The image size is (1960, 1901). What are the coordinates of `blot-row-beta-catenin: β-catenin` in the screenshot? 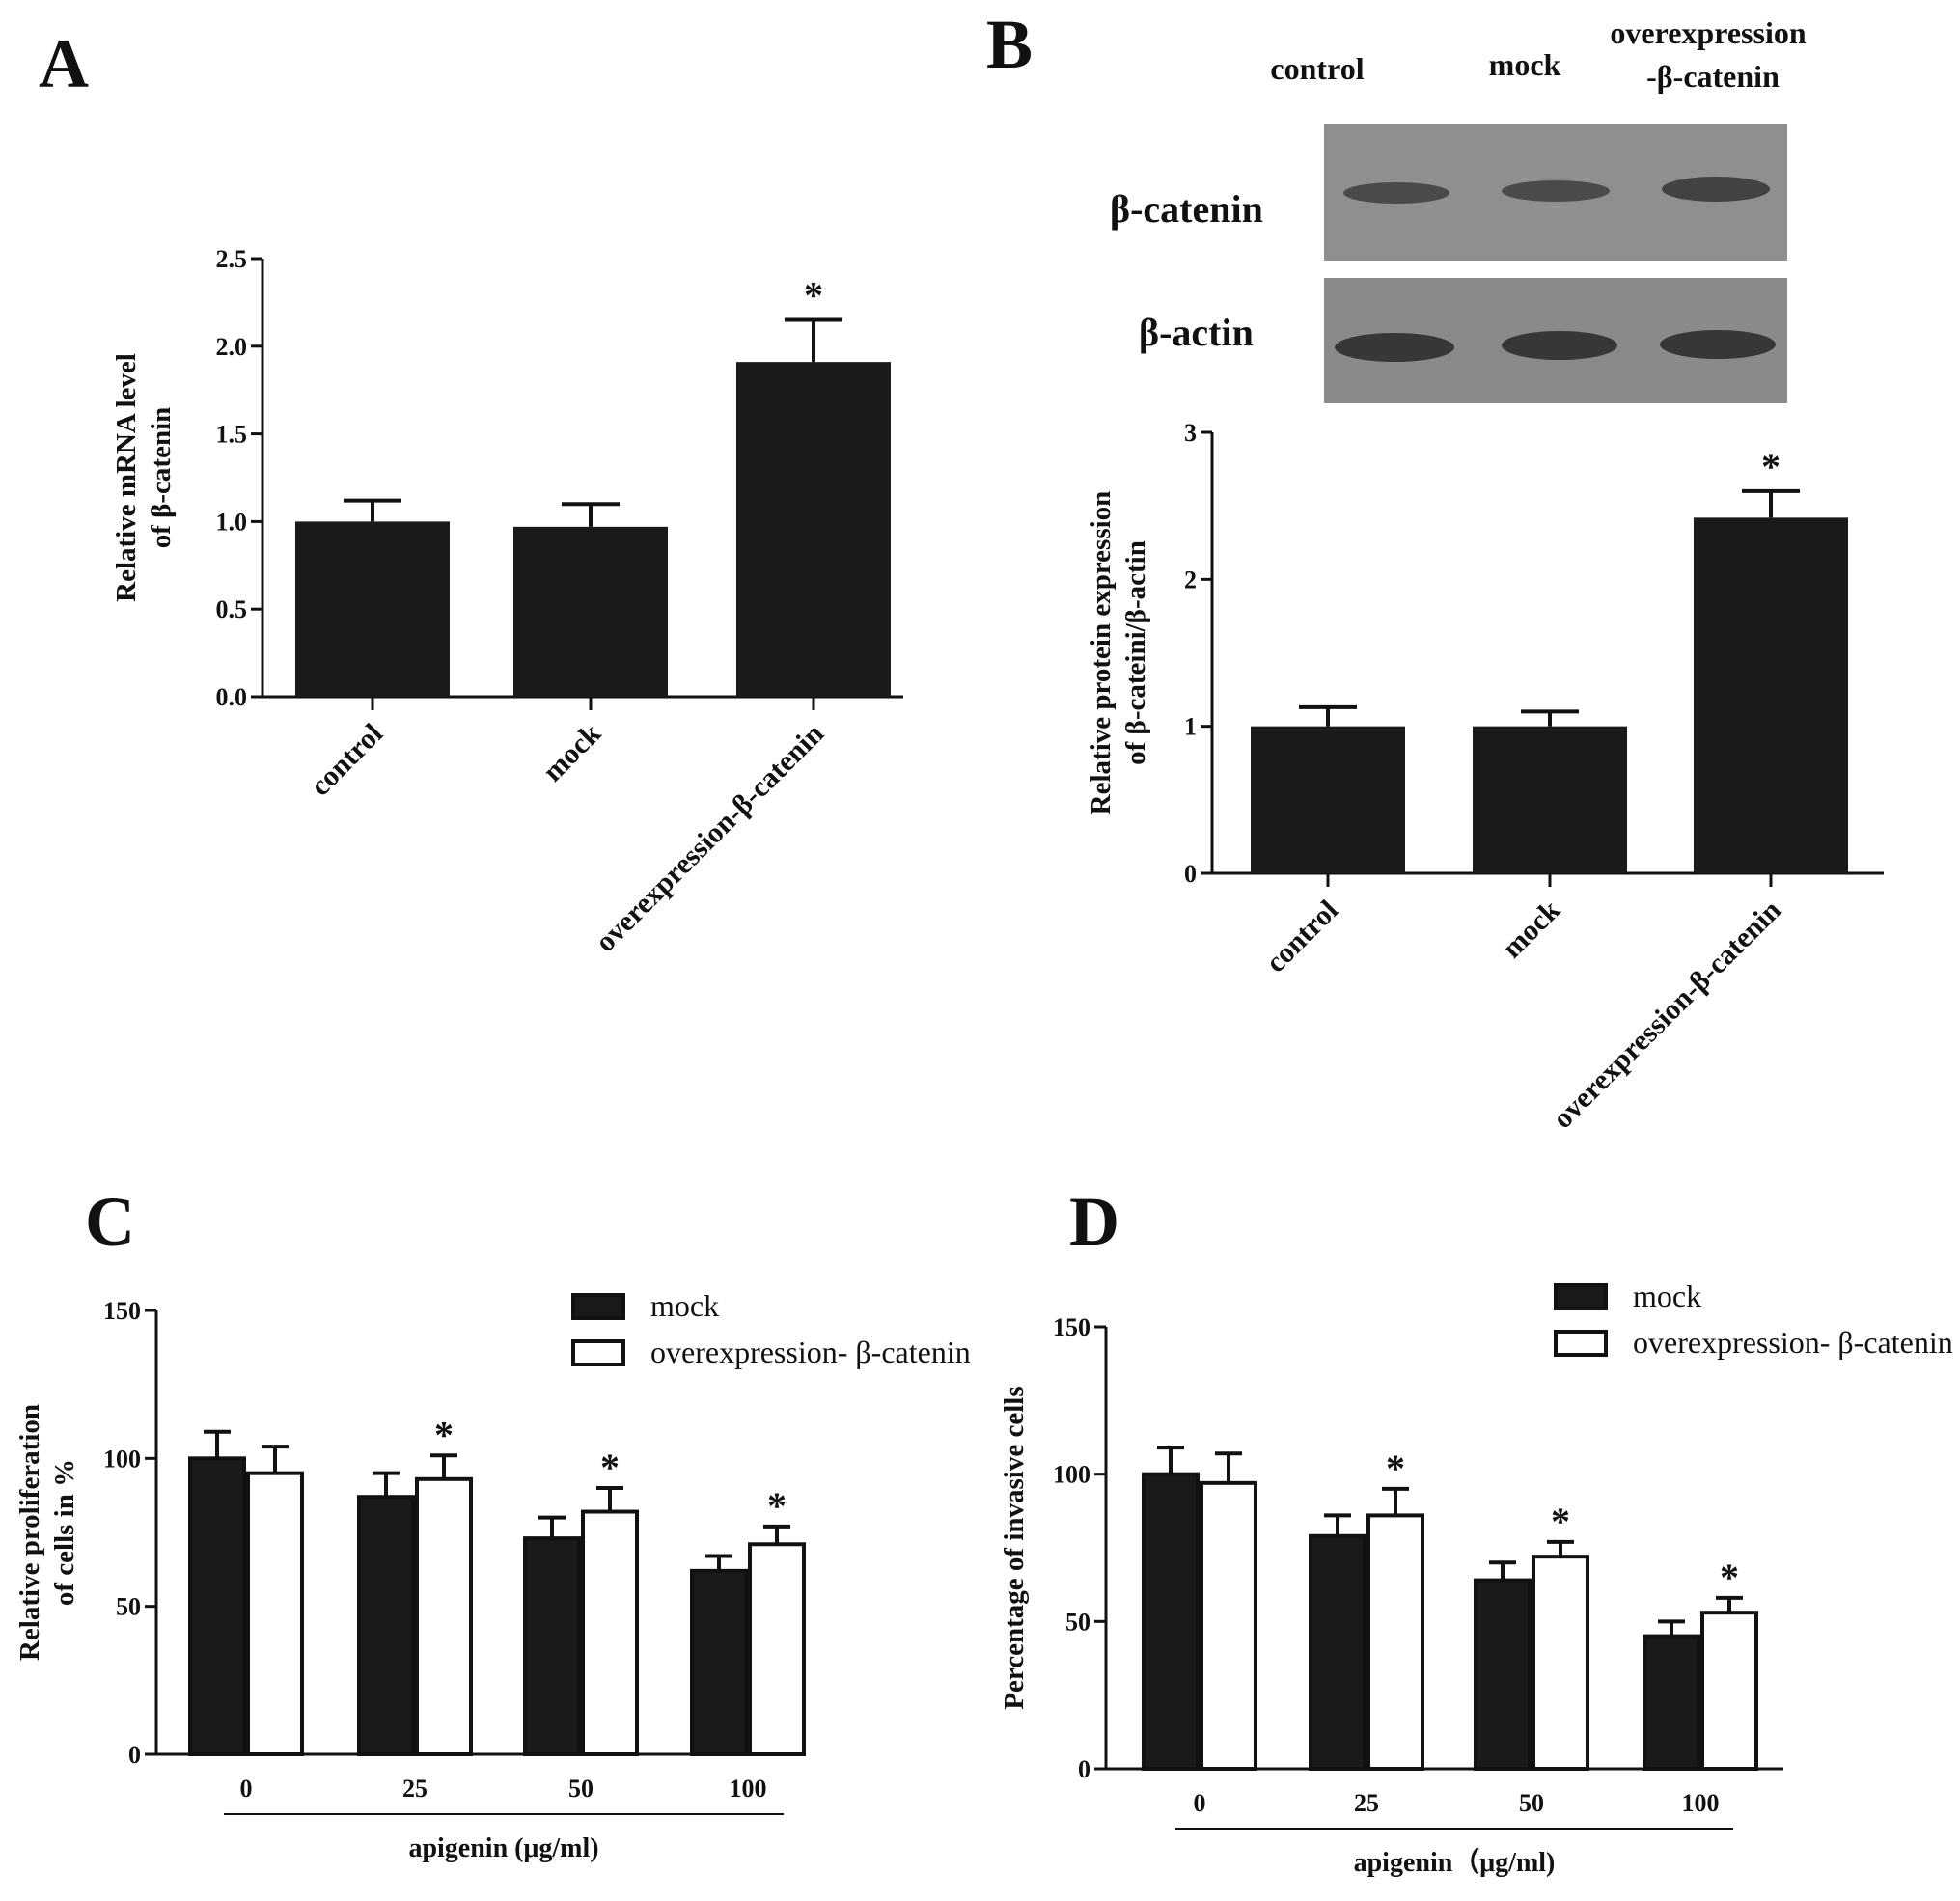 It's located at (1186, 209).